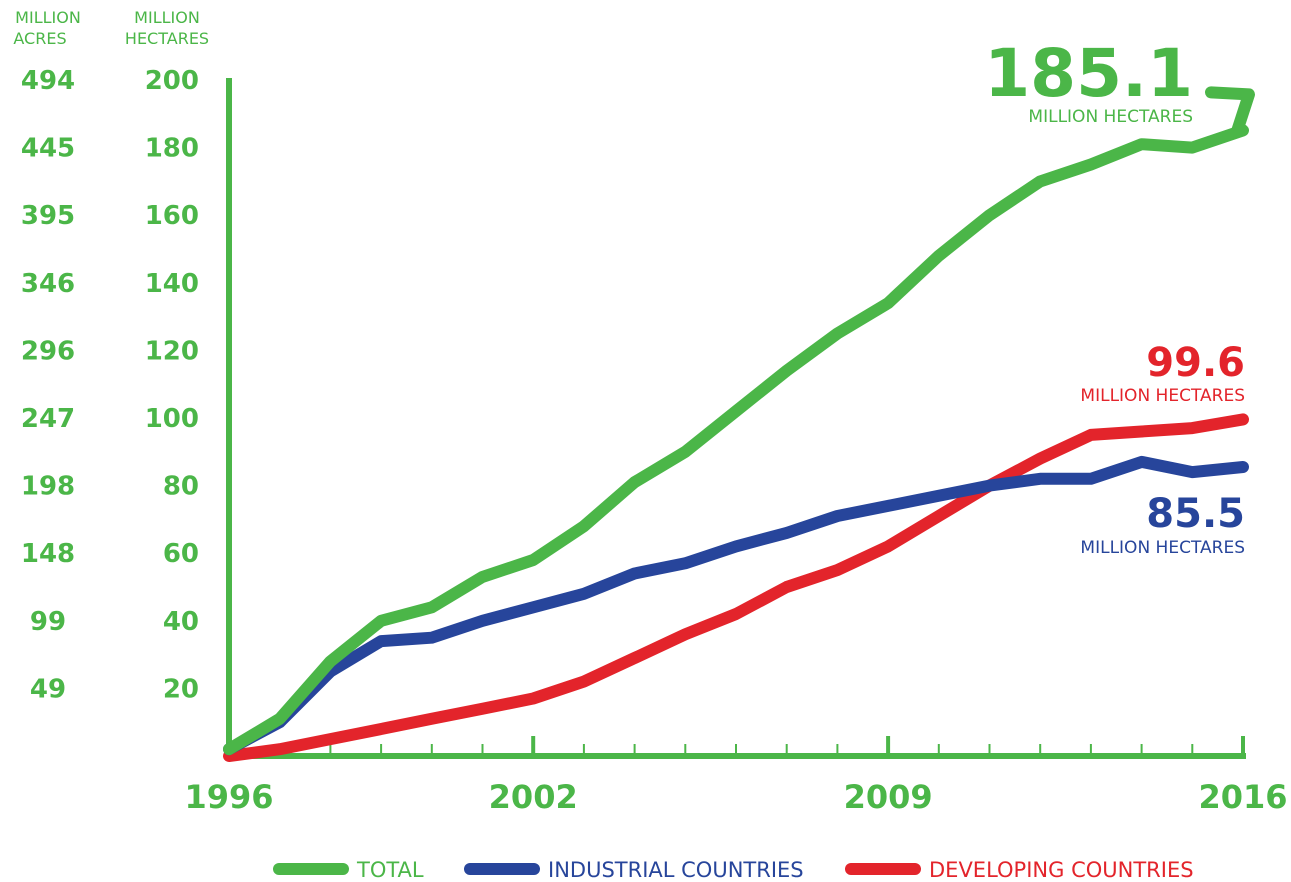 This screenshot has height=882, width=1291. Describe the element at coordinates (735, 797) in the screenshot. I see `x-axis-ticks: 1996 2002 2009 2016` at that location.